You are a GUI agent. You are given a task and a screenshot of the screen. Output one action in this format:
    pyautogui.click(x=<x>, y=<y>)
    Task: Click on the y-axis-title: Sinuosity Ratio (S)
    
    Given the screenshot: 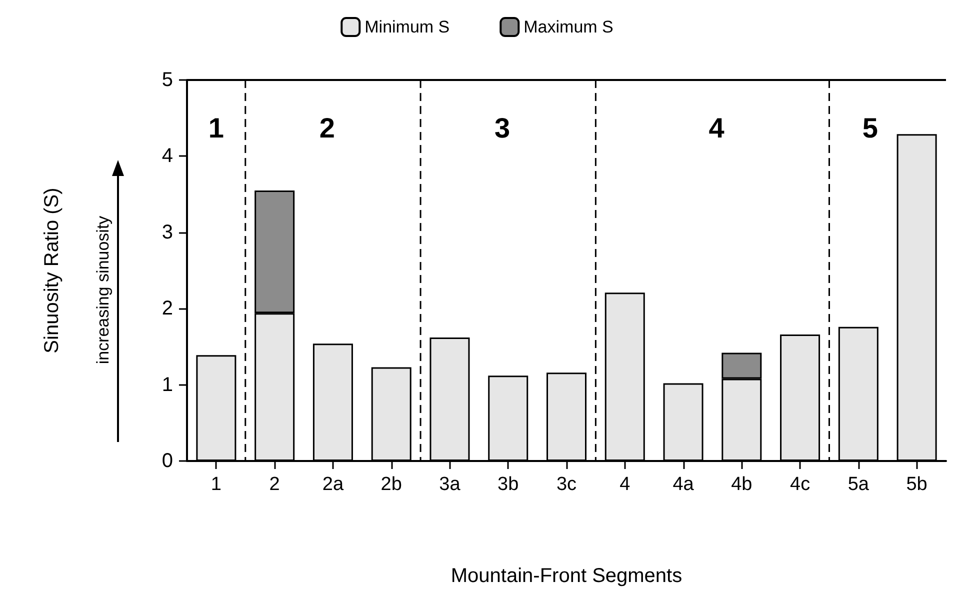 What is the action you would take?
    pyautogui.click(x=52, y=271)
    